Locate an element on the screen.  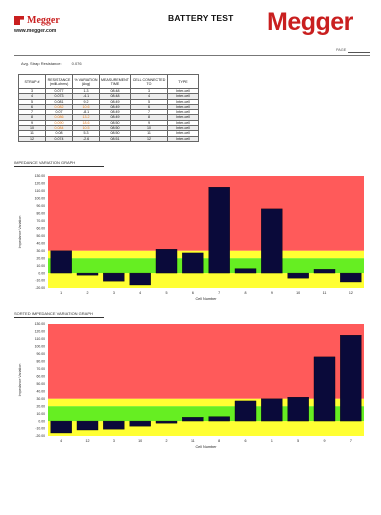
table-row: 7 0.07 -8.1 08:49 7 Inter-cell is located at coordinates (108, 112).